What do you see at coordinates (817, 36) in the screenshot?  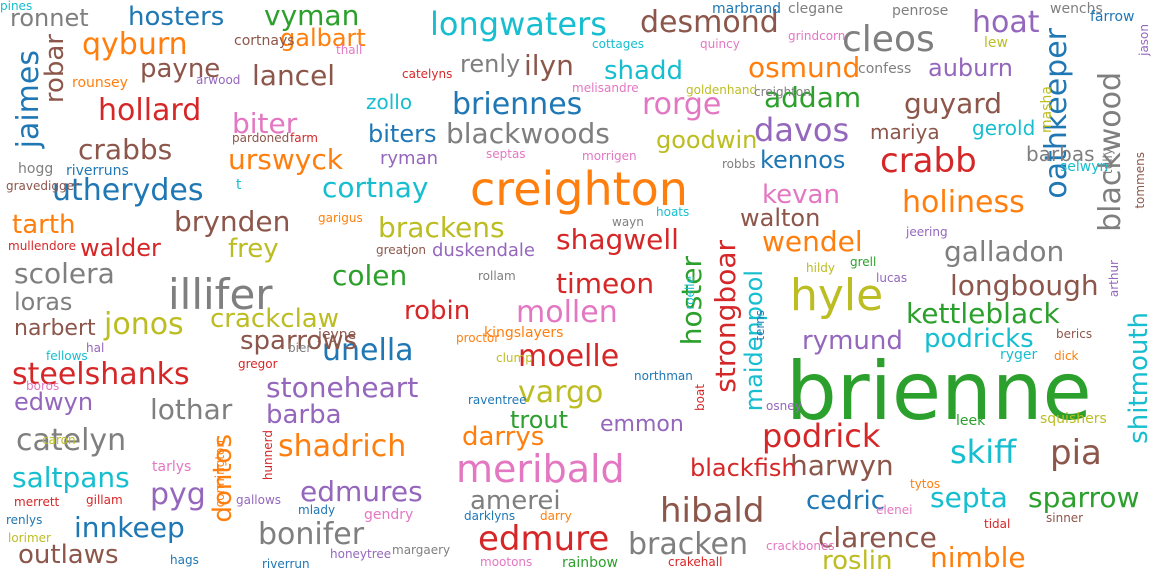 I see `word-grindcorn: grindcorn` at bounding box center [817, 36].